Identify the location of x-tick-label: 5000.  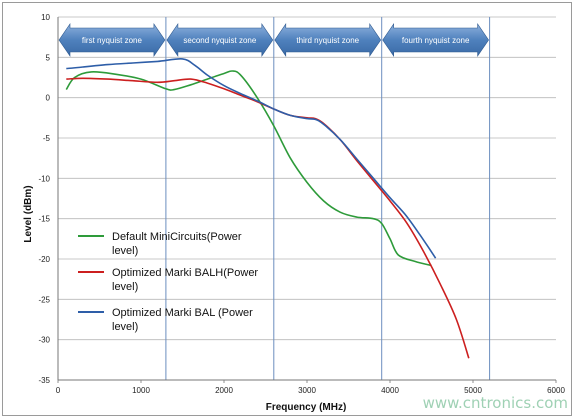
(473, 390).